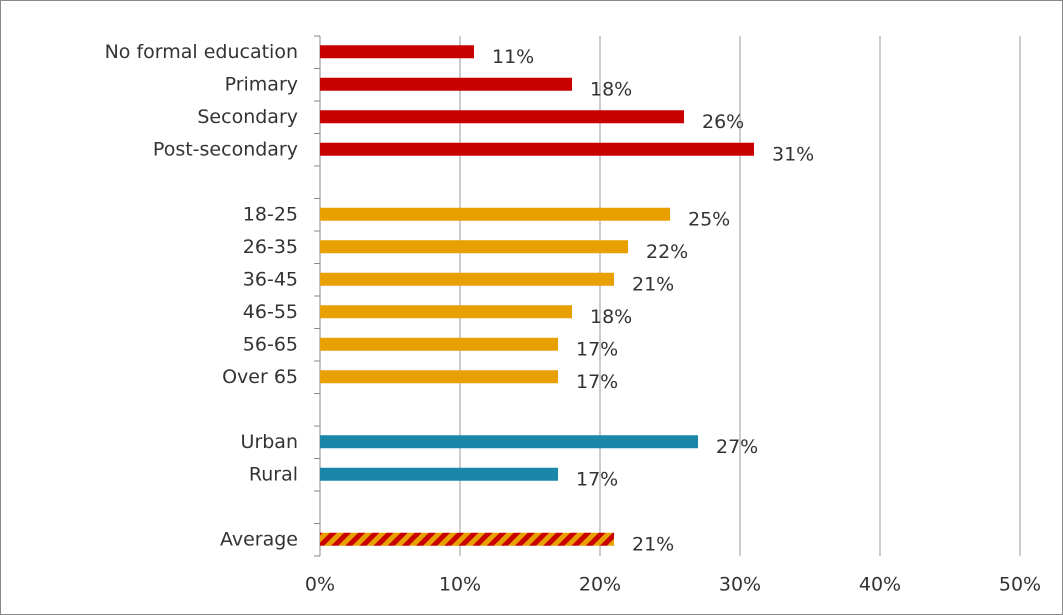  I want to click on x-tick-label: 20%, so click(600, 585).